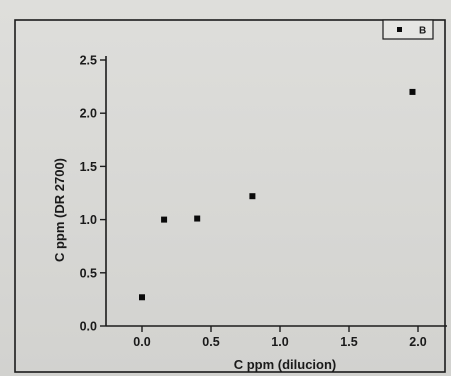 Image resolution: width=451 pixels, height=376 pixels. Describe the element at coordinates (59, 210) in the screenshot. I see `y-axis-label: C ppm (DR 2700)` at that location.